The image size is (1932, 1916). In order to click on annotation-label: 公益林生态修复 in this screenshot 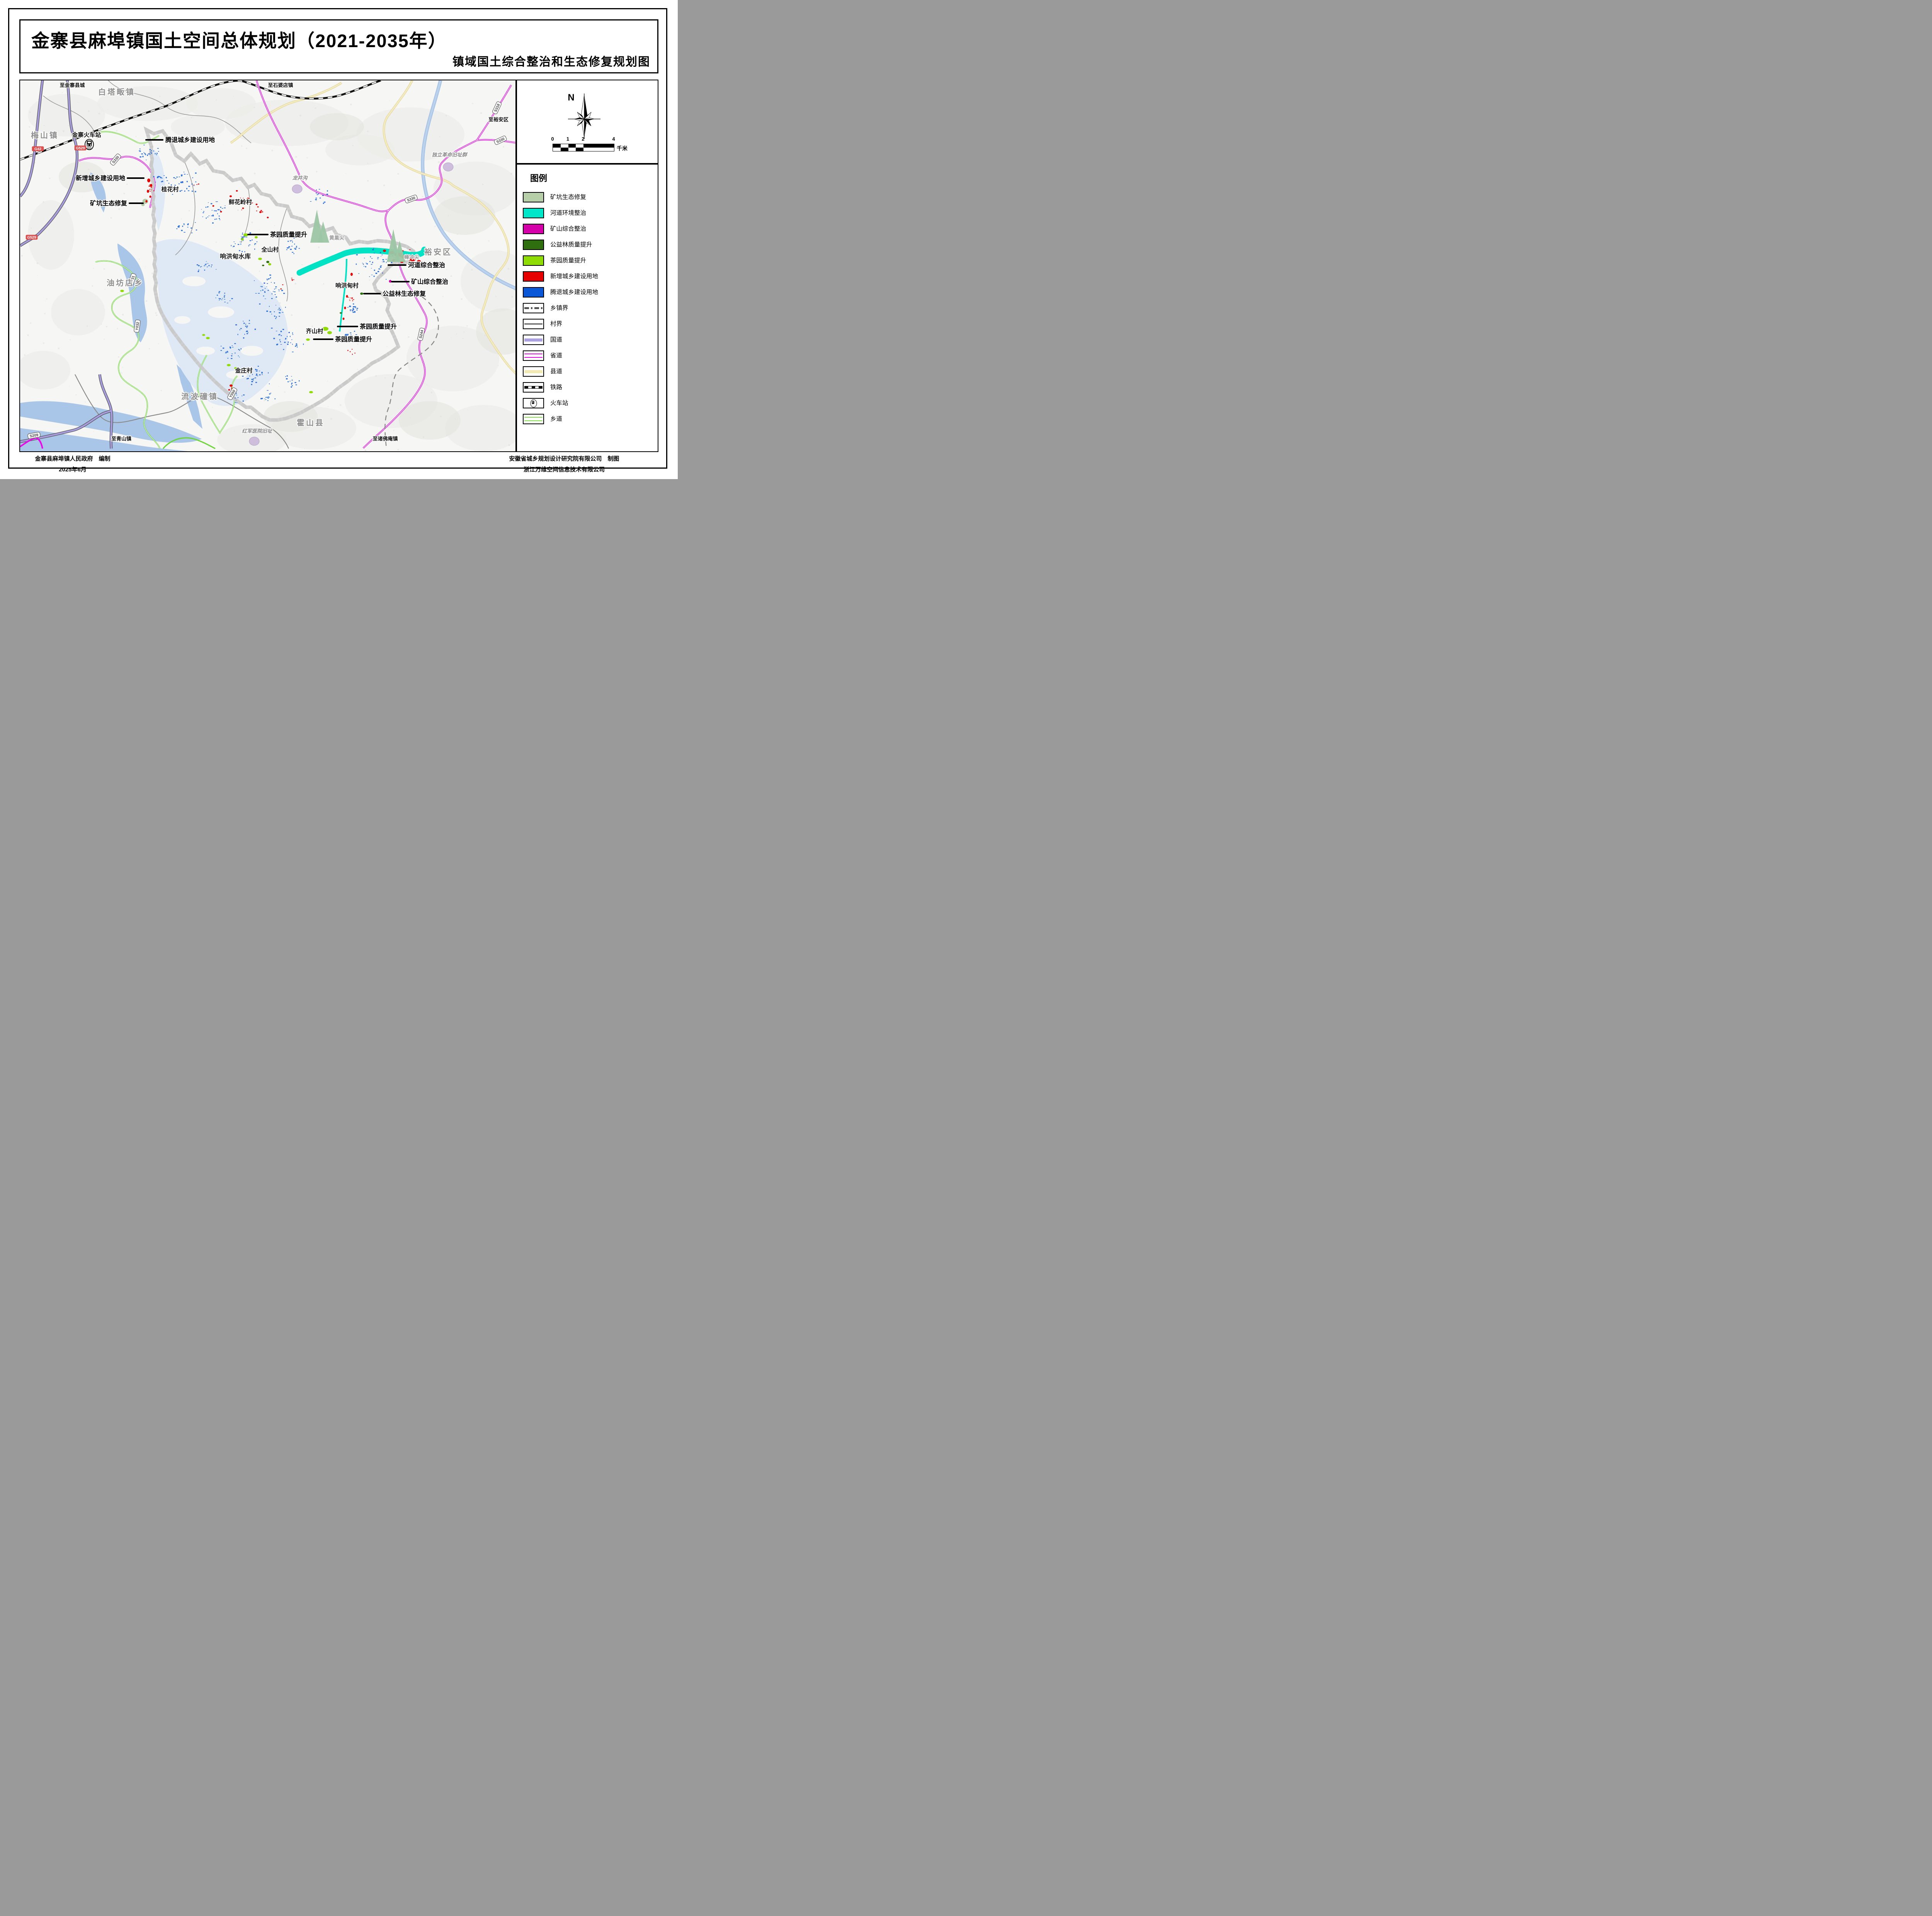, I will do `click(404, 294)`.